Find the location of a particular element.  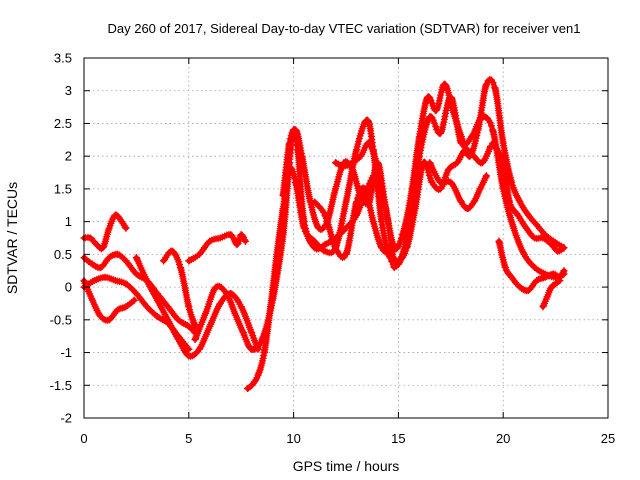

y-tick-label: 0 is located at coordinates (68, 287).